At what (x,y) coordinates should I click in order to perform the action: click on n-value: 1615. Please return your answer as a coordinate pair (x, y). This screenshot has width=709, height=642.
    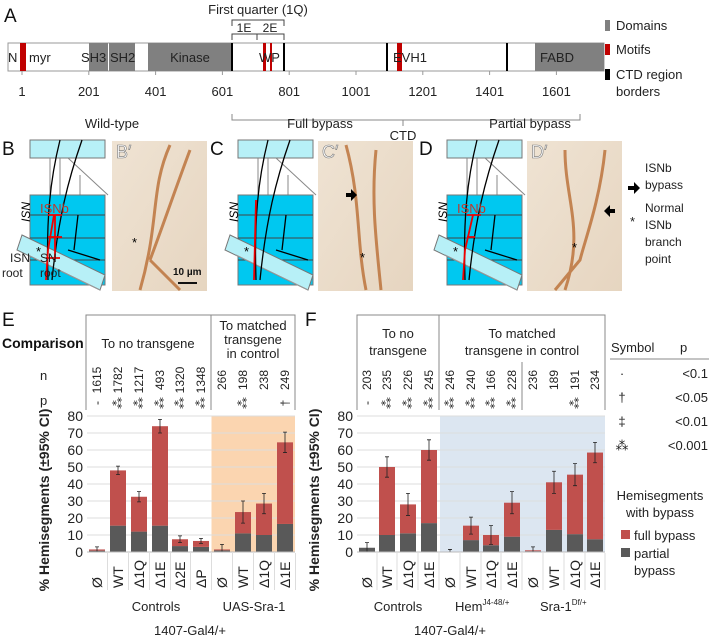
    Looking at the image, I should click on (97, 379).